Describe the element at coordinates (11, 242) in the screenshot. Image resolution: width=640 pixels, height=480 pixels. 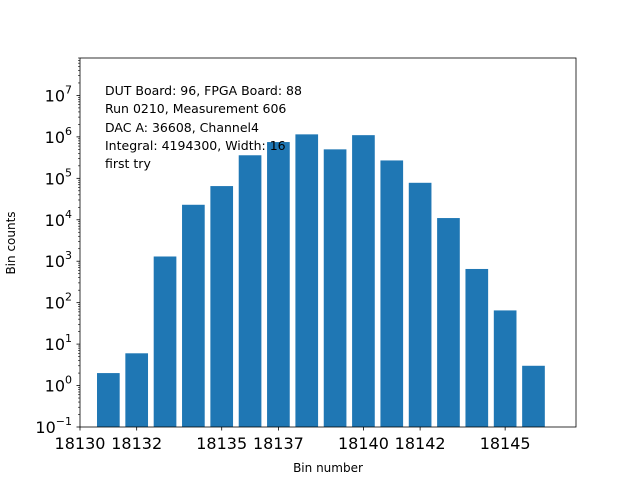
I see `y-axis-label: Bin counts` at that location.